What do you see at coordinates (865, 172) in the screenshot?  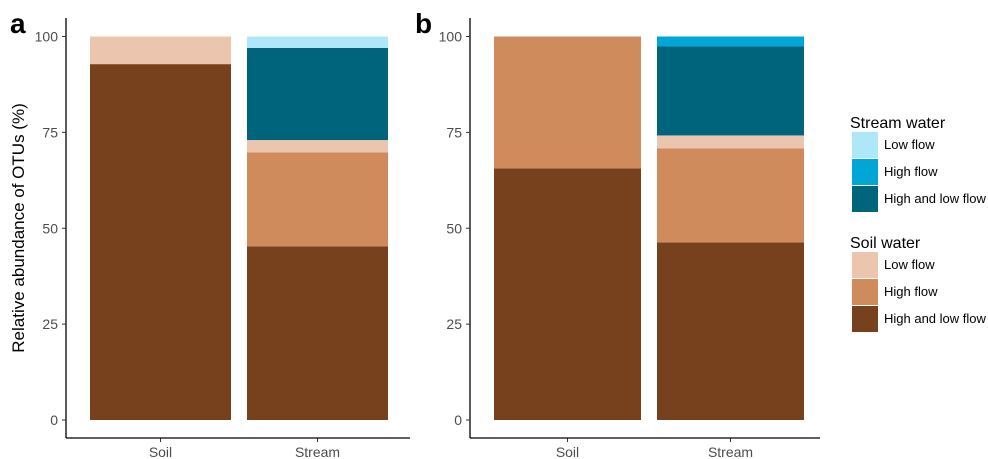 I see `legend-swatch-stream_high` at bounding box center [865, 172].